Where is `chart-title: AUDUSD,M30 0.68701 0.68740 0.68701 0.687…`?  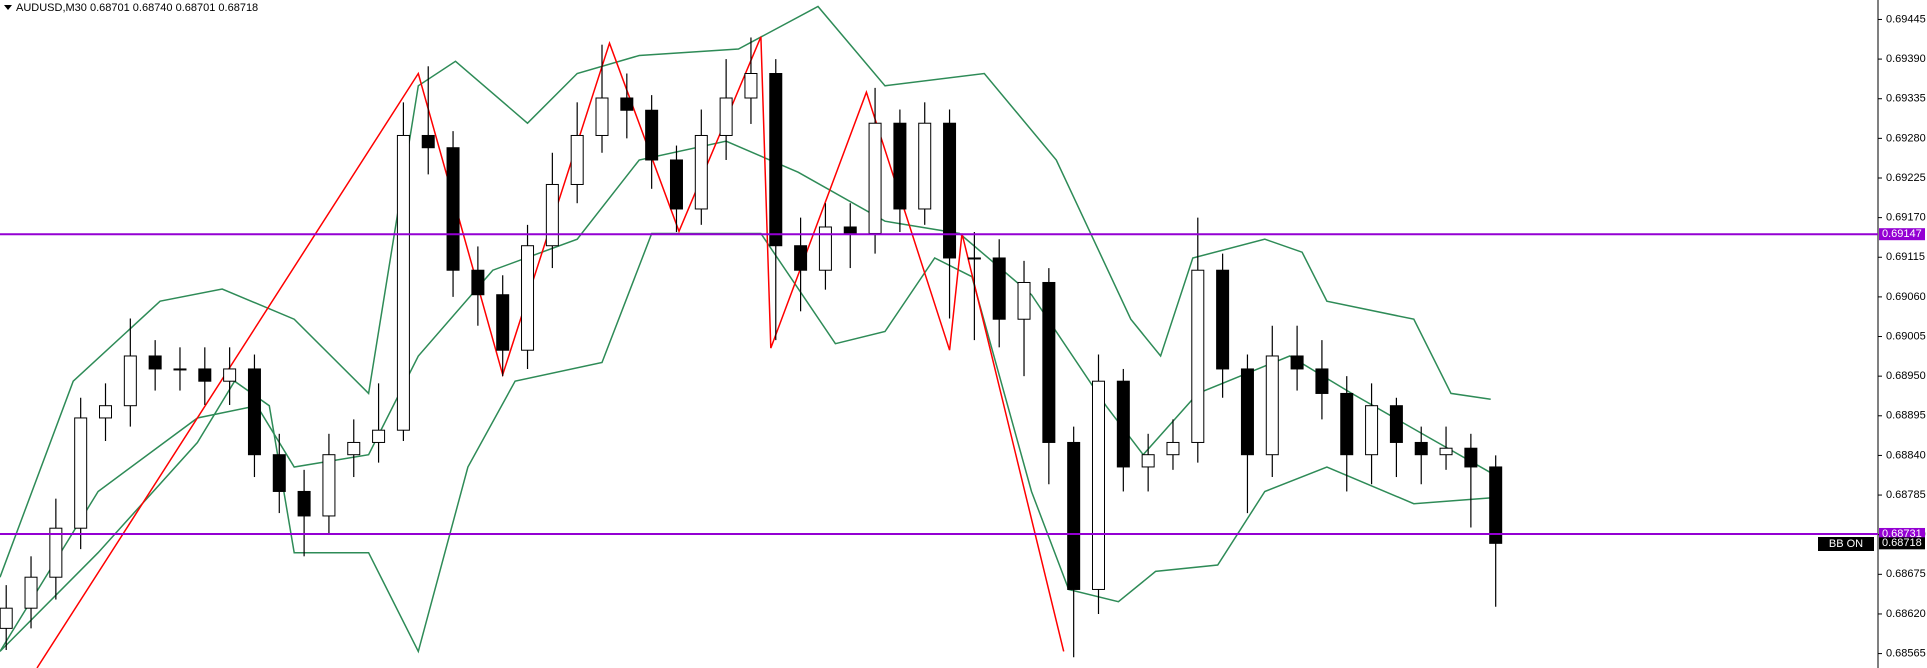
chart-title: AUDUSD,M30 0.68701 0.68740 0.68701 0.687… is located at coordinates (137, 8).